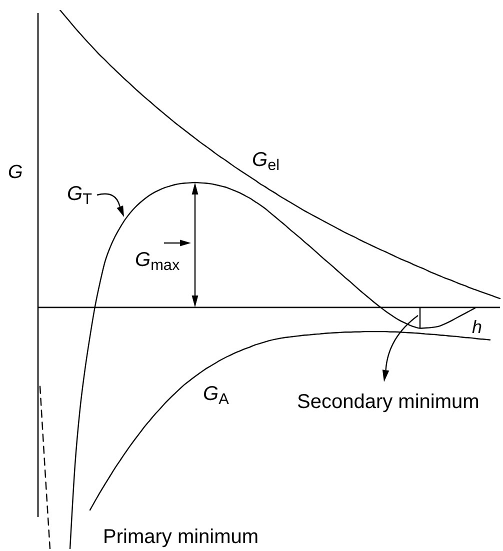  What do you see at coordinates (477, 327) in the screenshot?
I see `x-axis-title: h` at bounding box center [477, 327].